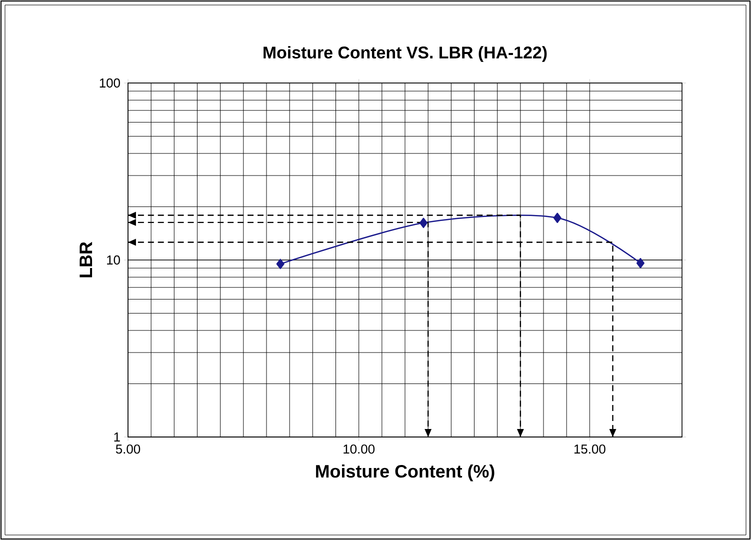 This screenshot has height=540, width=751. What do you see at coordinates (405, 54) in the screenshot?
I see `chart-title: Moisture Content VS. LBR (HA-122)` at bounding box center [405, 54].